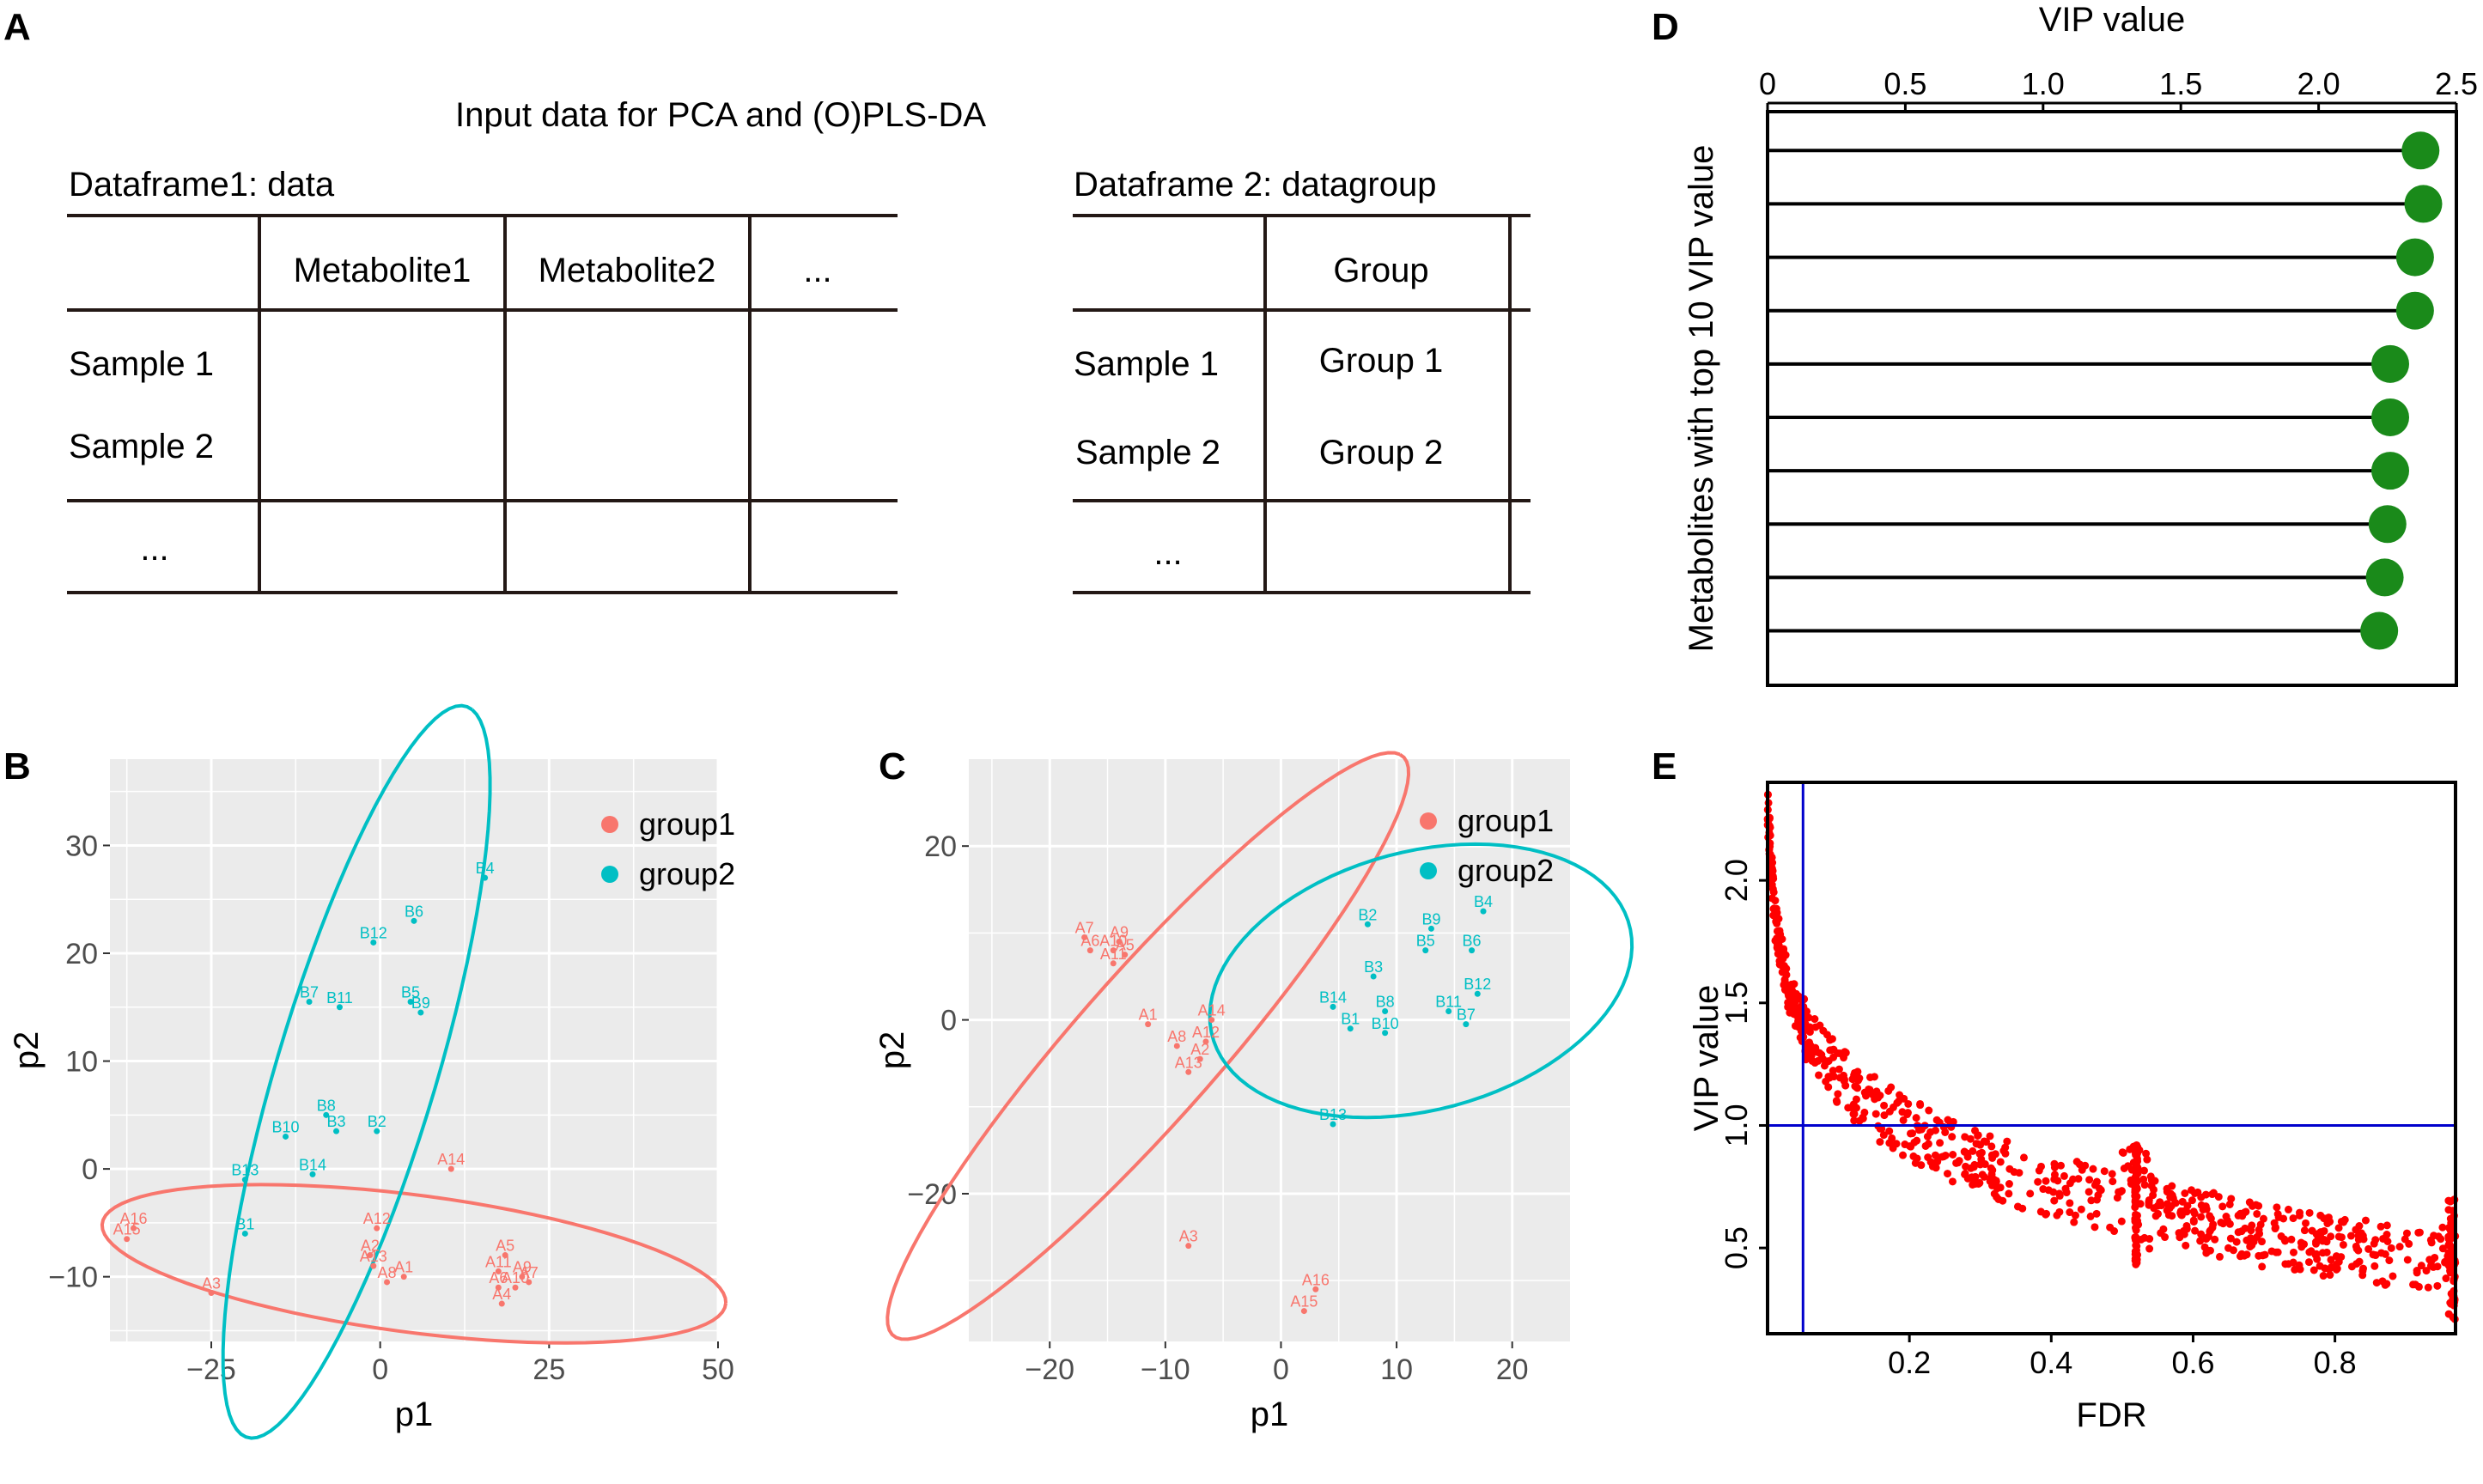  I want to click on chart-b-point-b9, so click(420, 1013).